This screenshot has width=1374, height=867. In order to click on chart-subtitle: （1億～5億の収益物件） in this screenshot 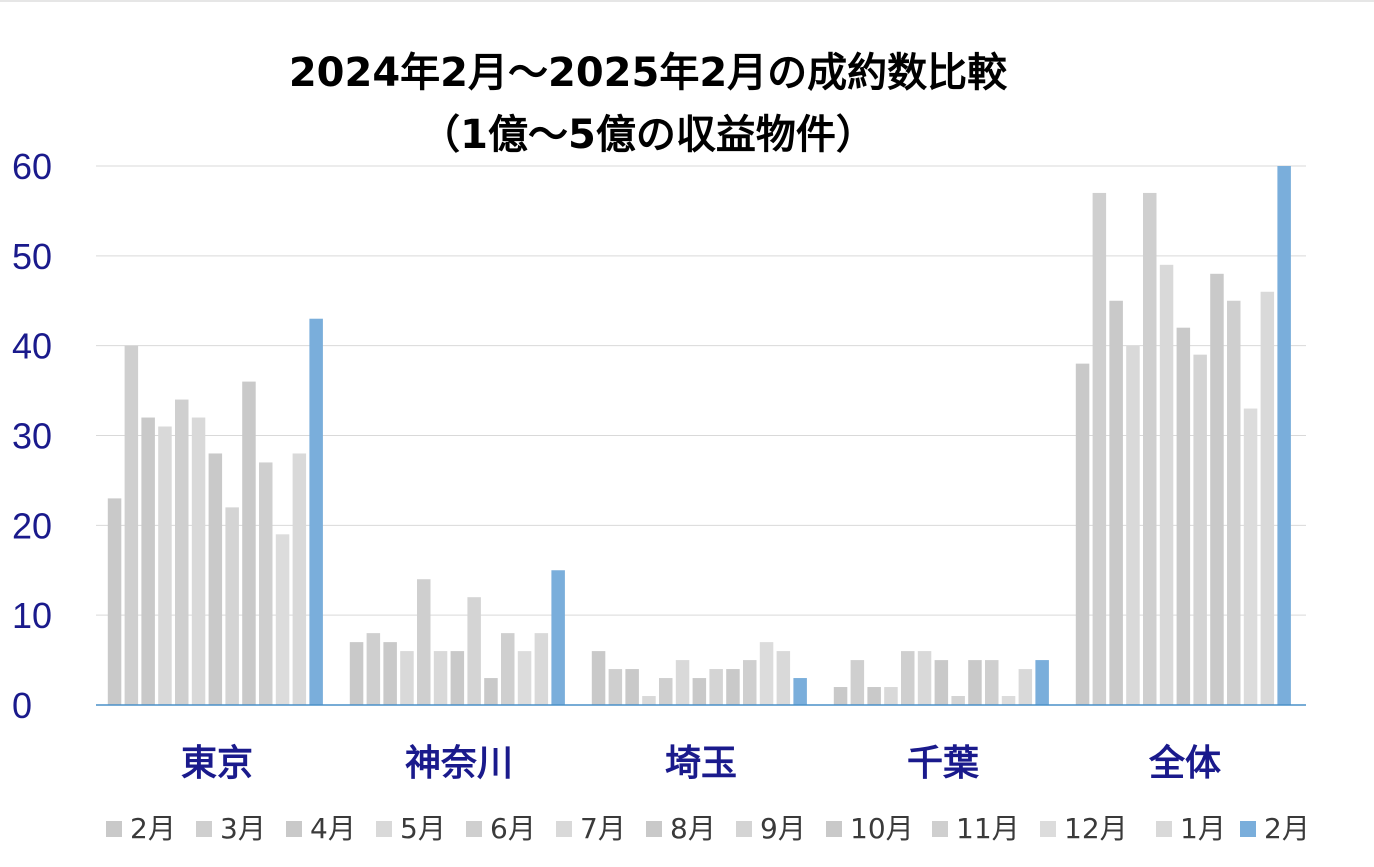, I will do `click(648, 135)`.